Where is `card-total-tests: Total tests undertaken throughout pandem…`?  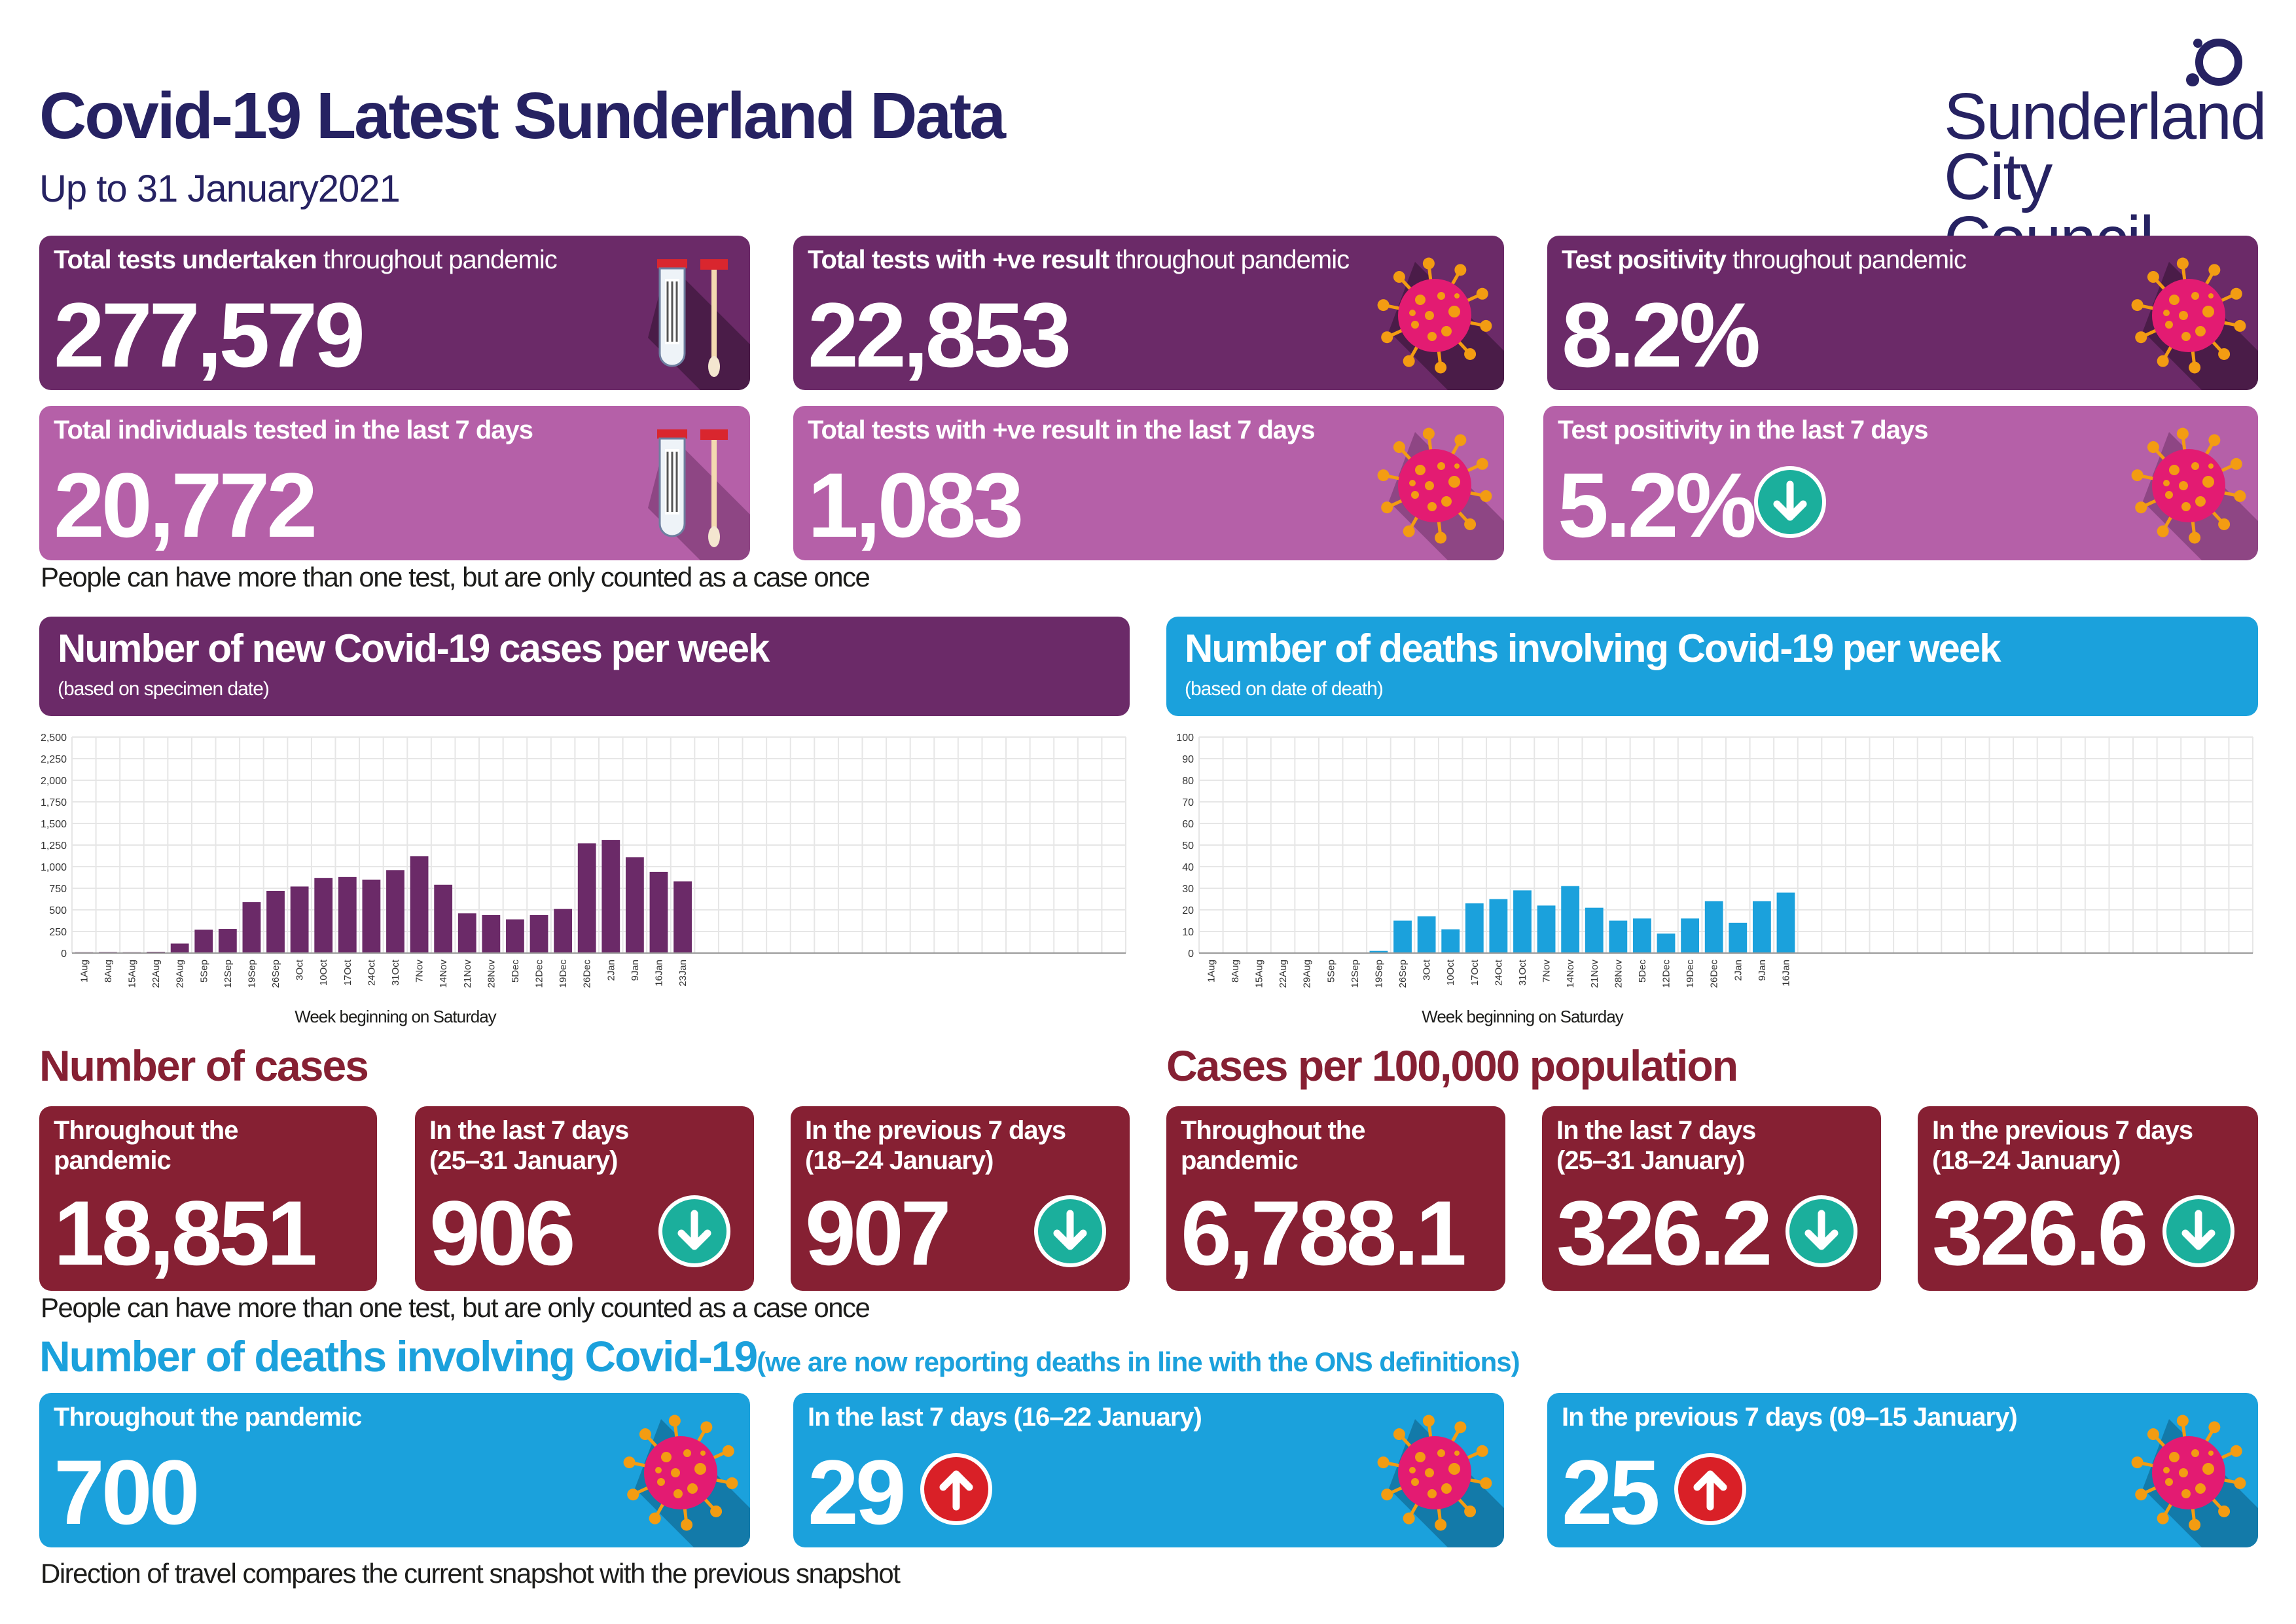
card-total-tests: Total tests undertaken throughout pandem… is located at coordinates (394, 313).